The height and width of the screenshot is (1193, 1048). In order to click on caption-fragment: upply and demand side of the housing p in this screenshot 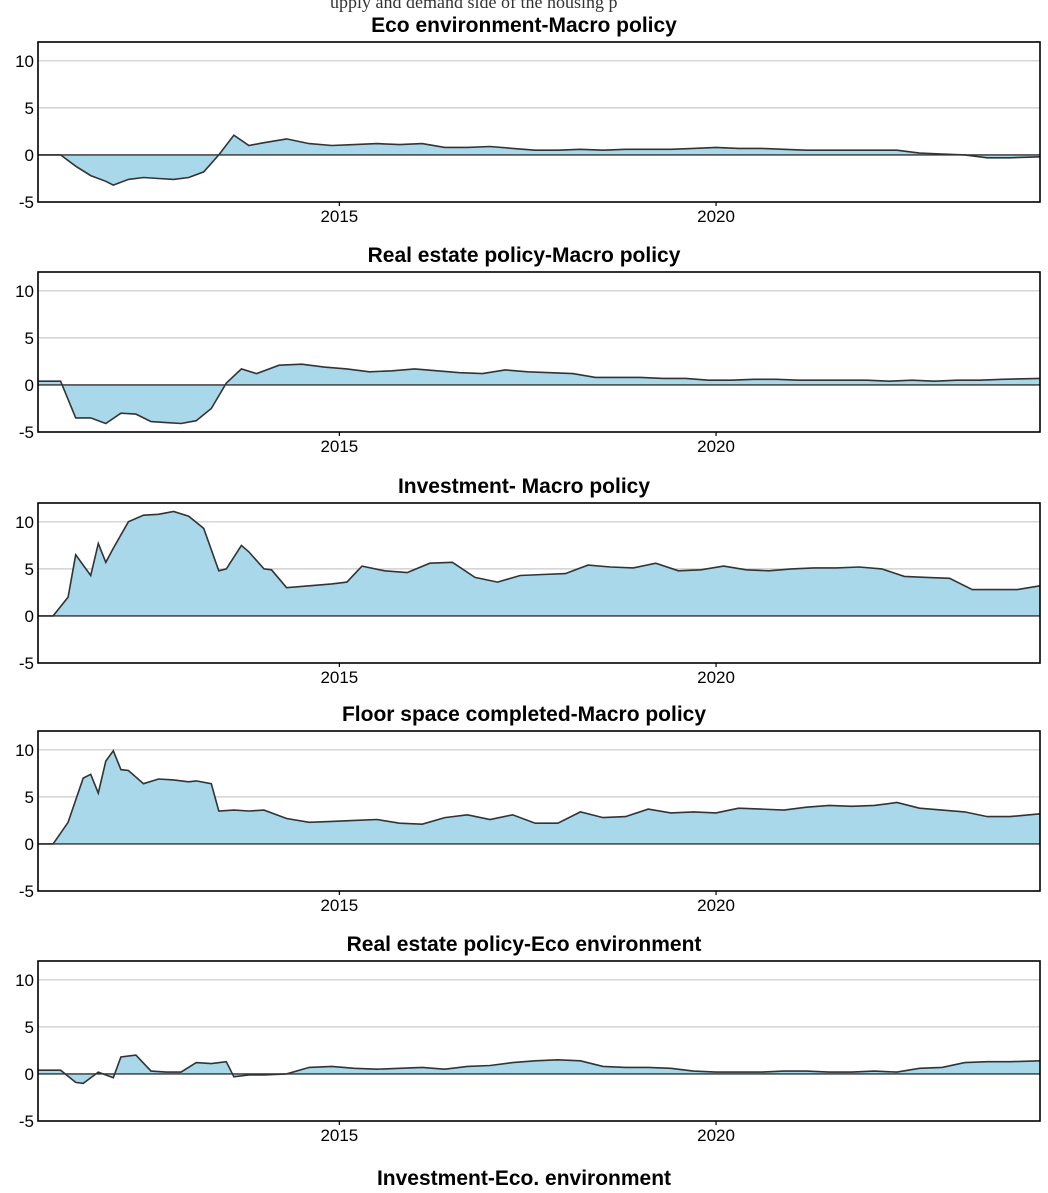, I will do `click(540, 7)`.